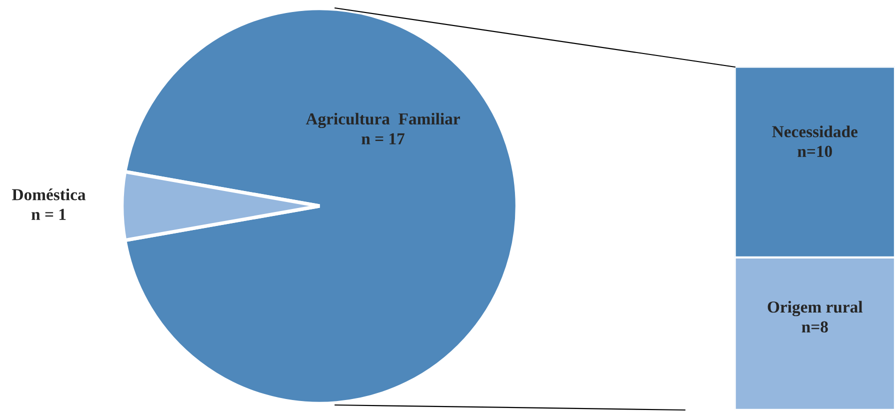  Describe the element at coordinates (815, 308) in the screenshot. I see `series-label: Origem rural` at that location.